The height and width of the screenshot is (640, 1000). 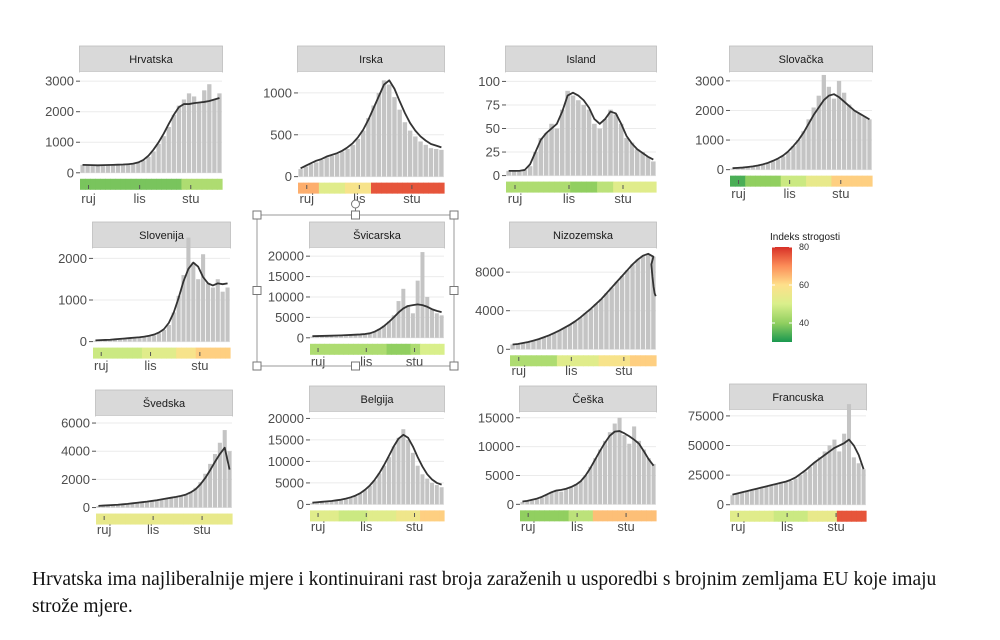 What do you see at coordinates (720, 504) in the screenshot?
I see `y-tick-label: 0` at bounding box center [720, 504].